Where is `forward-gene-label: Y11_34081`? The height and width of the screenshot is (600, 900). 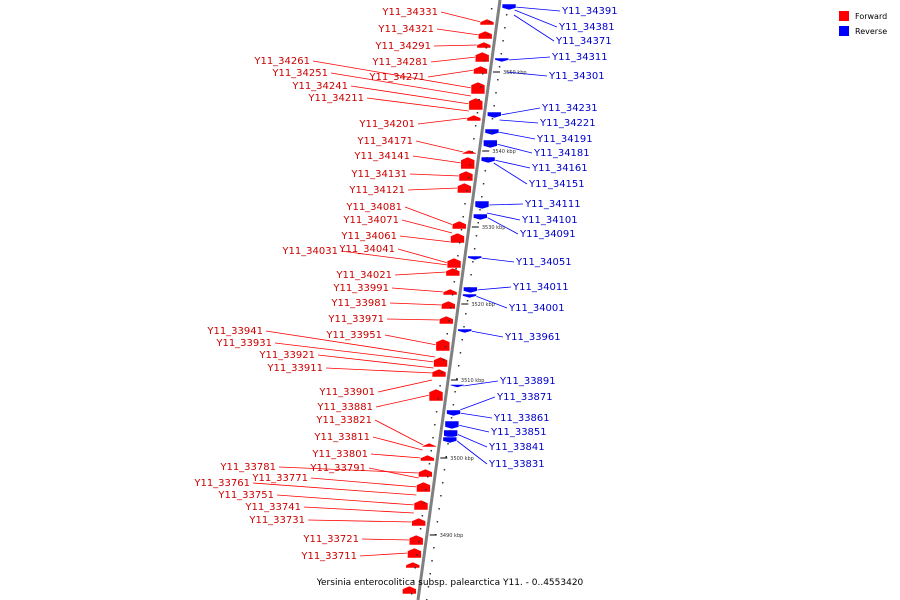 forward-gene-label: Y11_34081 is located at coordinates (373, 207).